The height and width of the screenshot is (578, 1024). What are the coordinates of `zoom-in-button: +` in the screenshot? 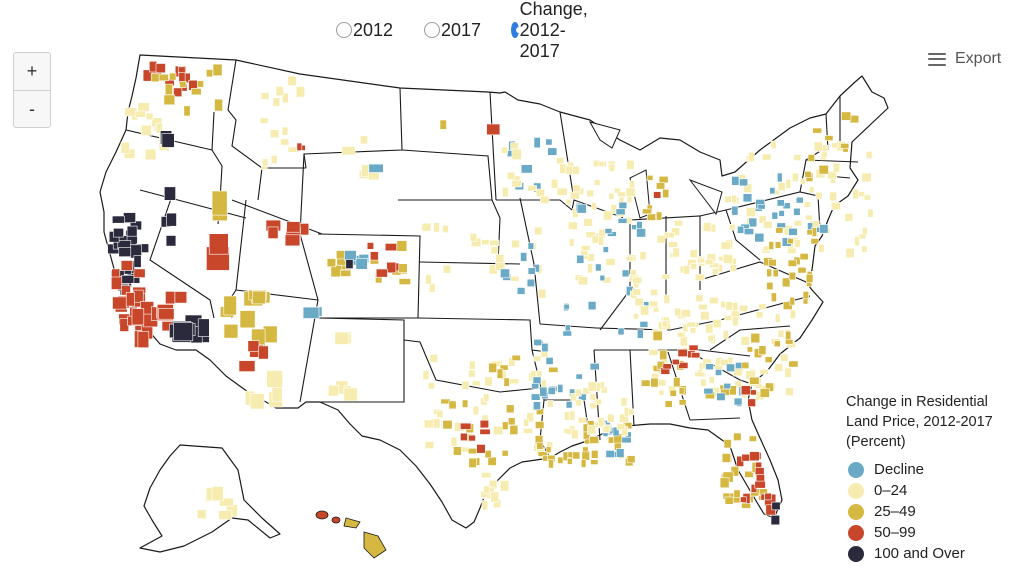 It's located at (32, 72).